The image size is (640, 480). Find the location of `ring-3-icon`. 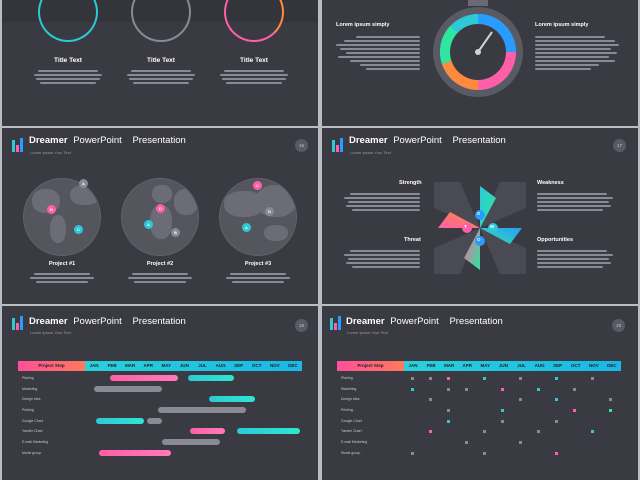

ring-3-icon is located at coordinates (254, 21).